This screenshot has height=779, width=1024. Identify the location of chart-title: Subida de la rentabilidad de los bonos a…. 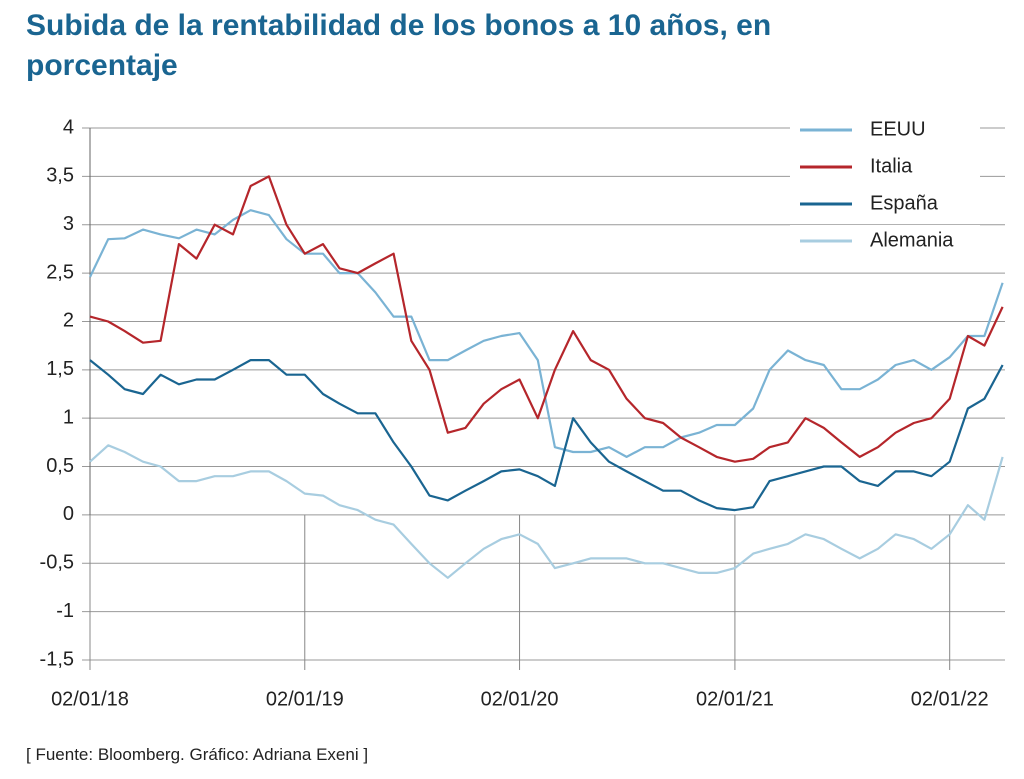
(399, 45).